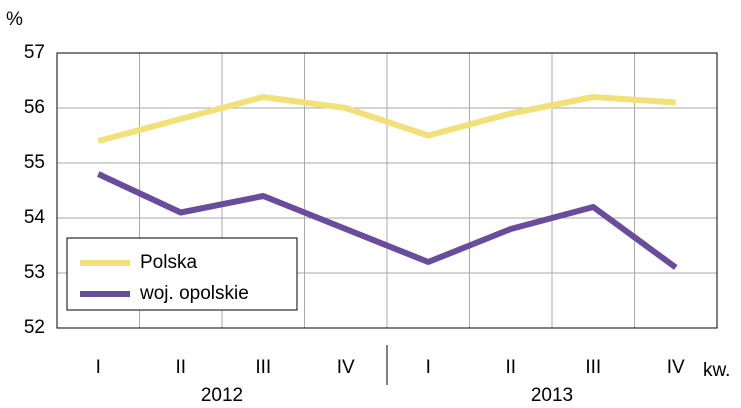 The image size is (741, 408). I want to click on legend-label: Polska, so click(168, 262).